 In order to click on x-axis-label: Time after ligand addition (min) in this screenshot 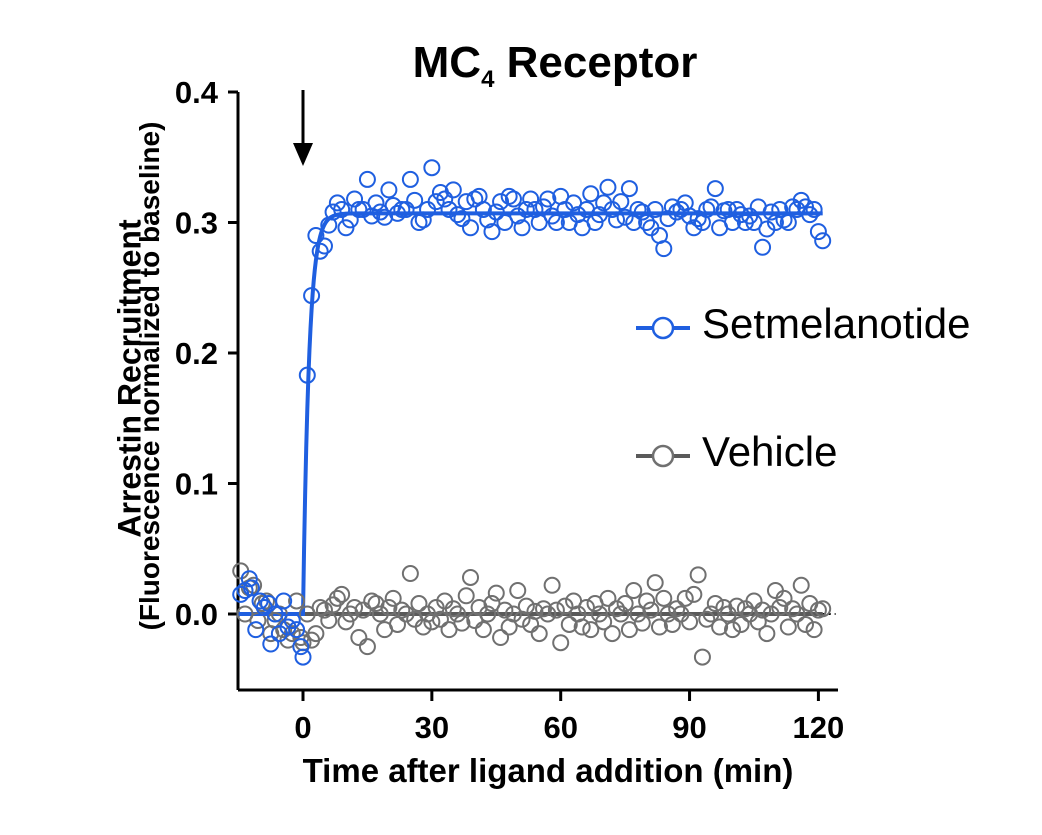, I will do `click(548, 770)`.